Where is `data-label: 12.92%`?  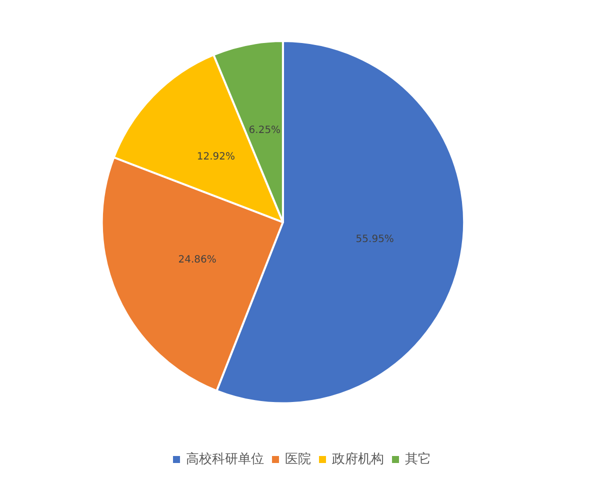 data-label: 12.92% is located at coordinates (215, 156).